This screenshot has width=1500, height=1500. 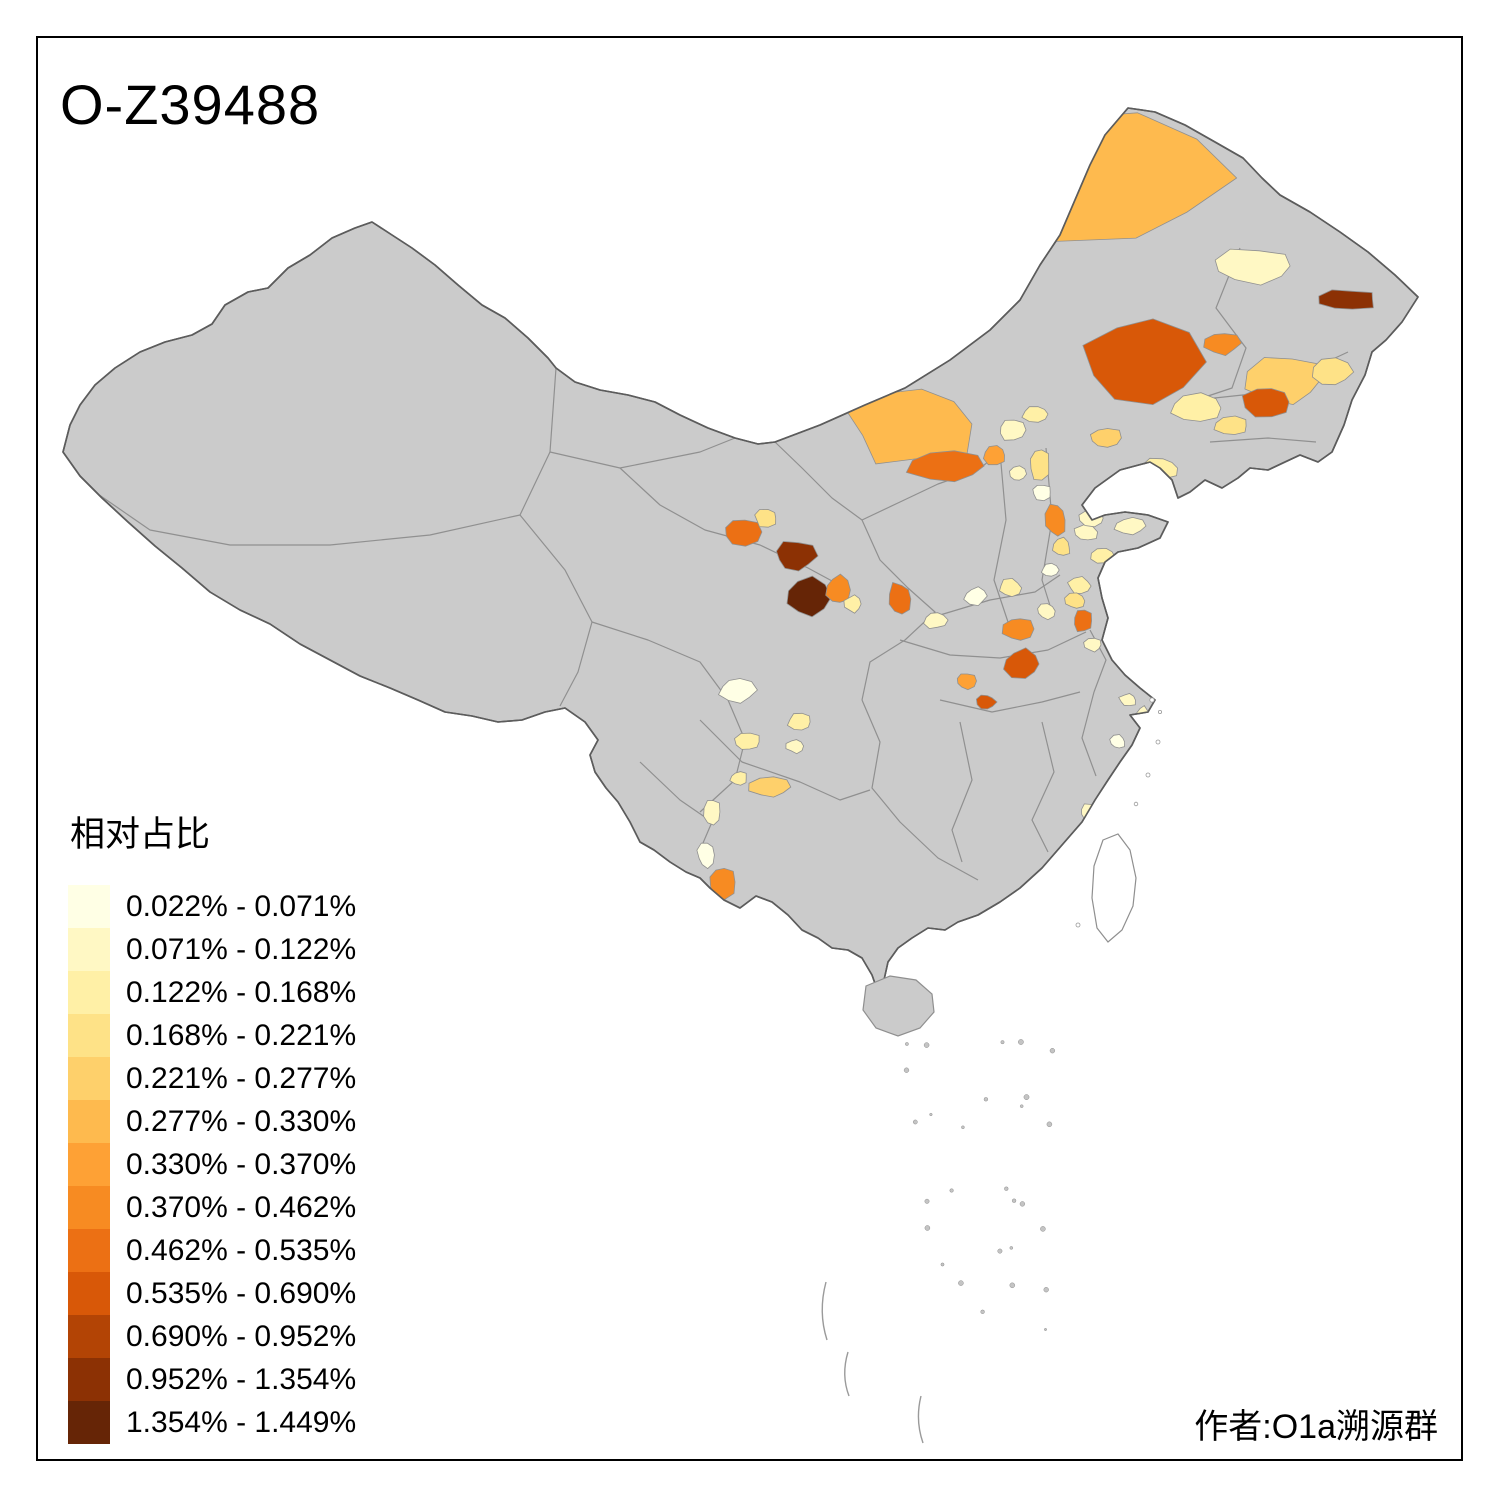 What do you see at coordinates (241, 1078) in the screenshot?
I see `legend-label: 0.221% - 0.277%` at bounding box center [241, 1078].